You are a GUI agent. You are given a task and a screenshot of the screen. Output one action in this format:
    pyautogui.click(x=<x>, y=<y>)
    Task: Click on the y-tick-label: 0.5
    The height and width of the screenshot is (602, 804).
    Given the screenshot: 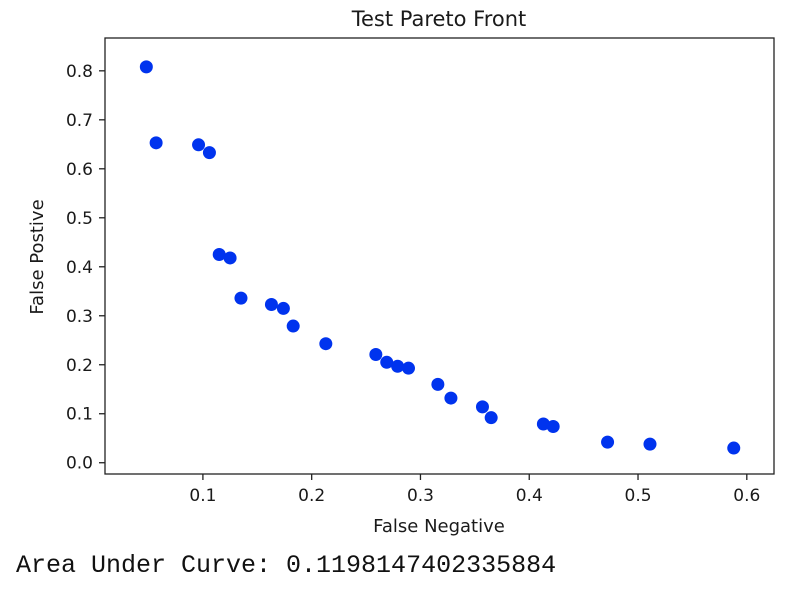 What is the action you would take?
    pyautogui.click(x=79, y=219)
    